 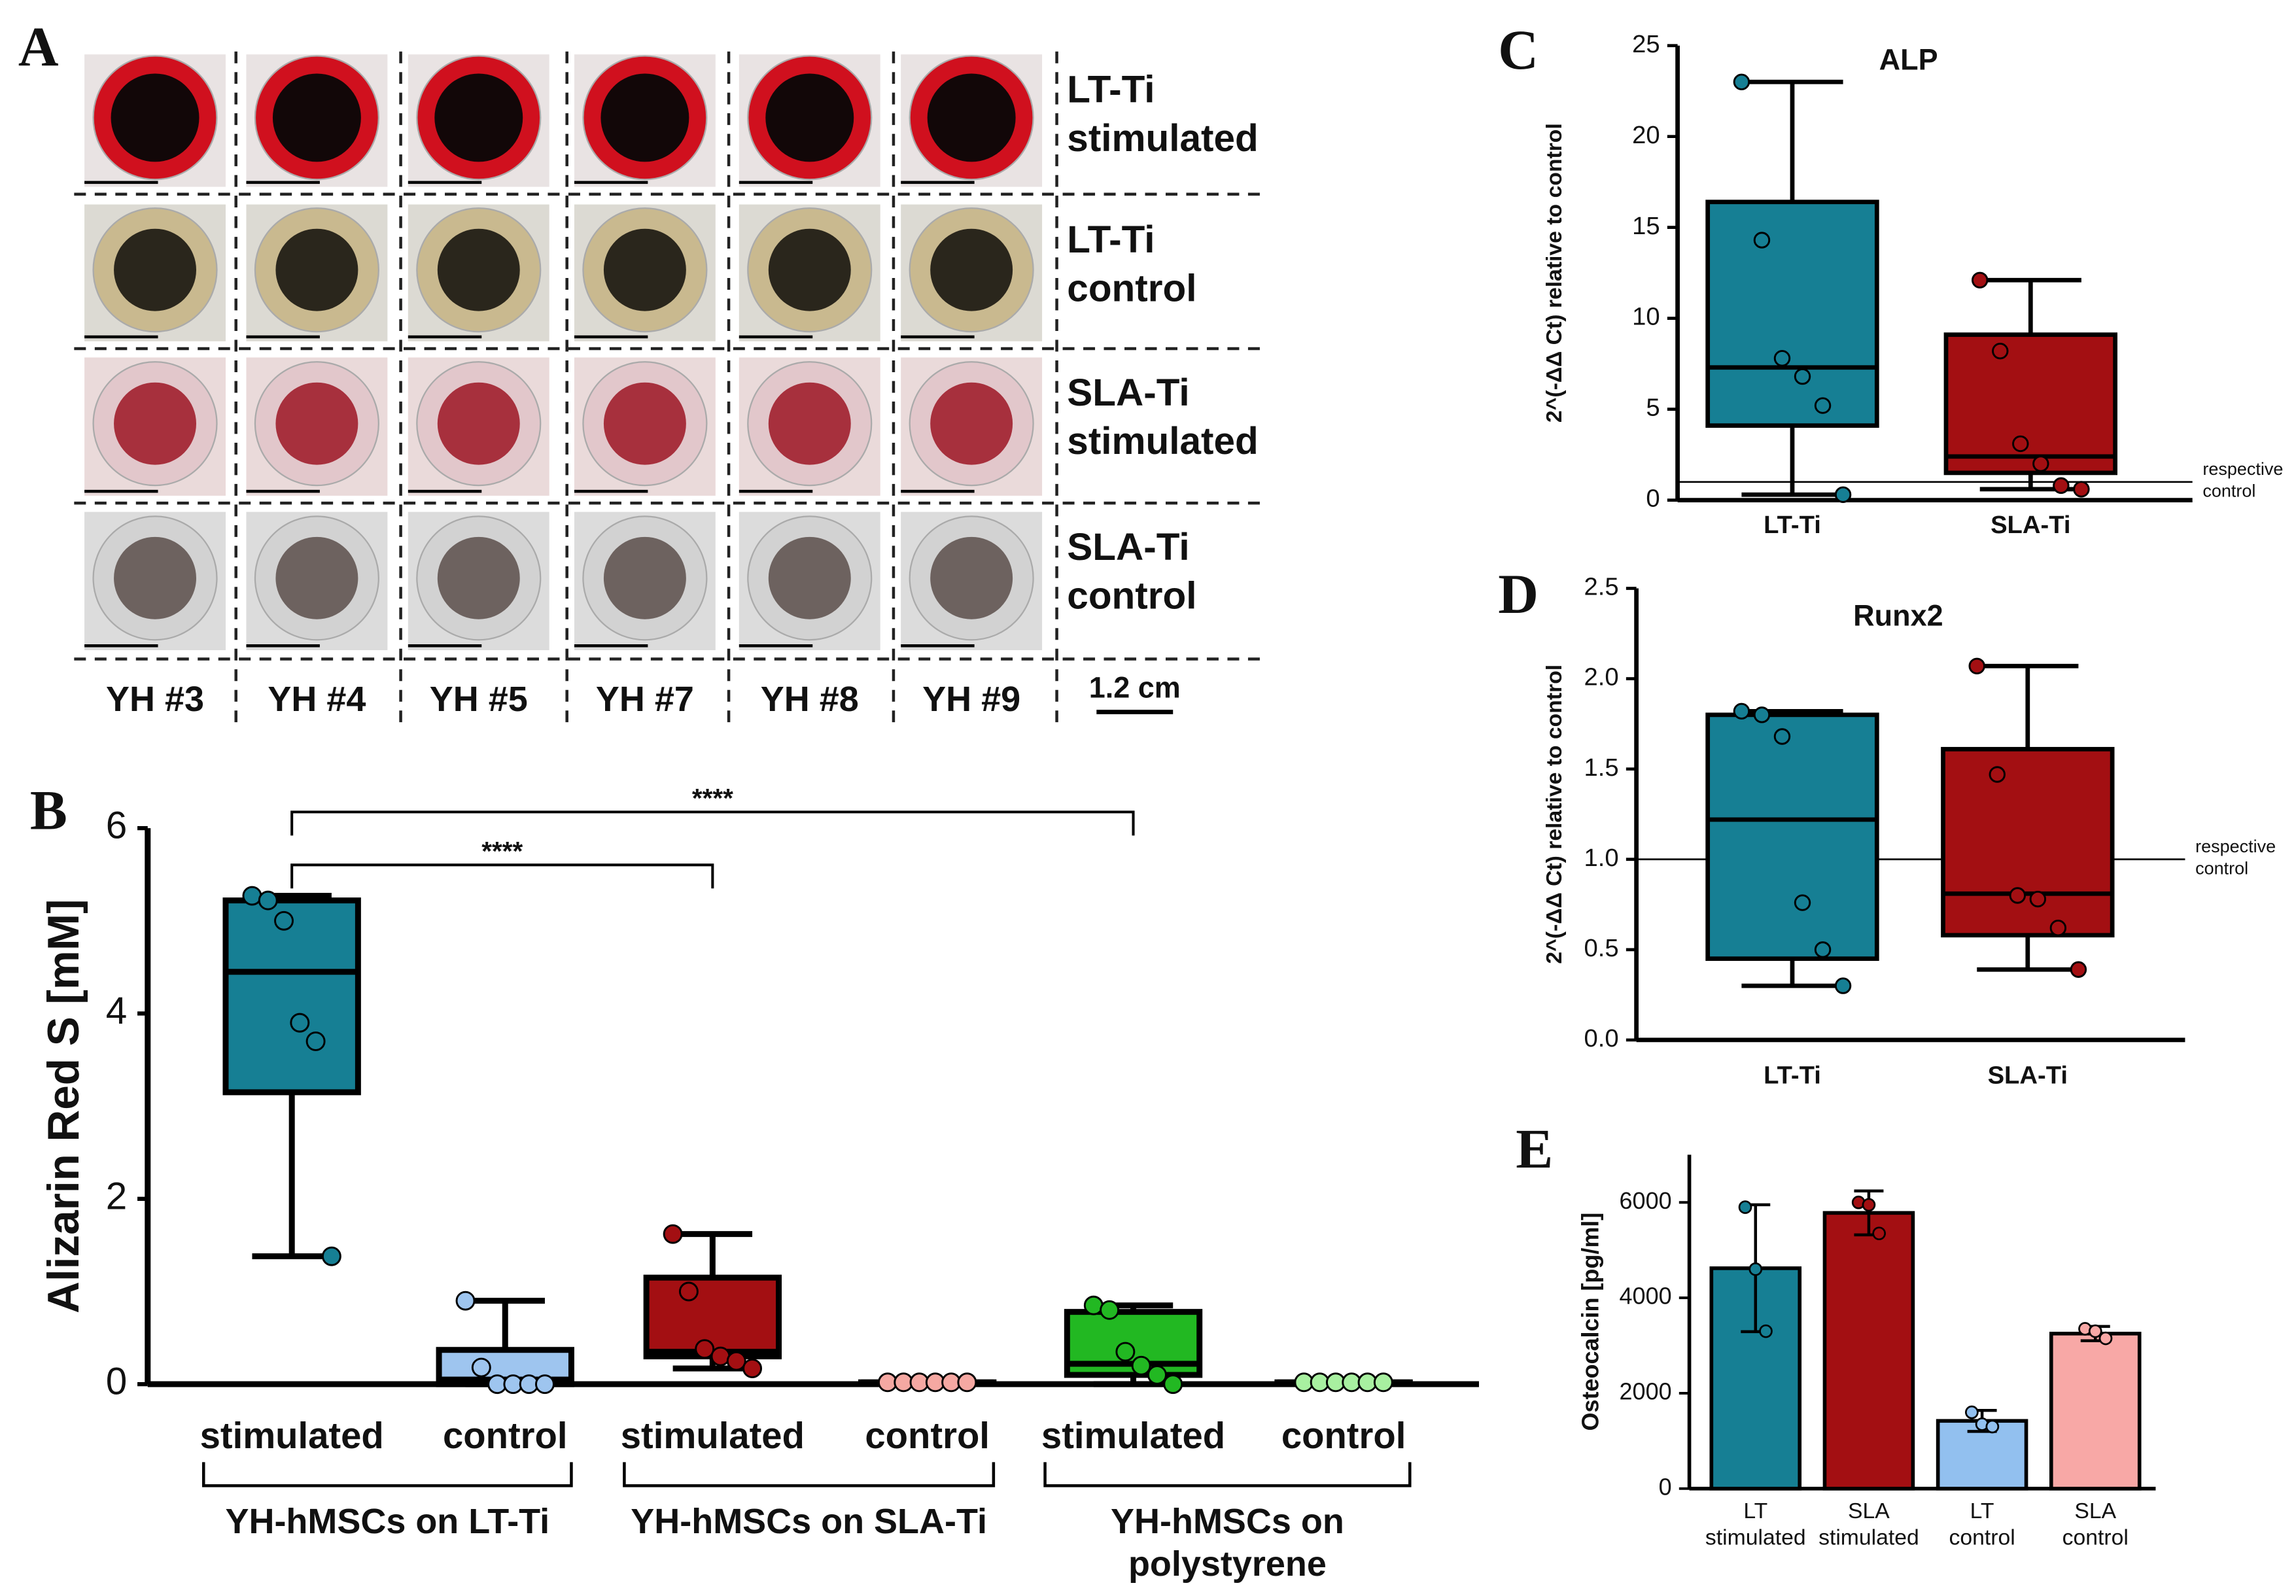 What do you see at coordinates (810, 699) in the screenshot?
I see `column-label: YH #8` at bounding box center [810, 699].